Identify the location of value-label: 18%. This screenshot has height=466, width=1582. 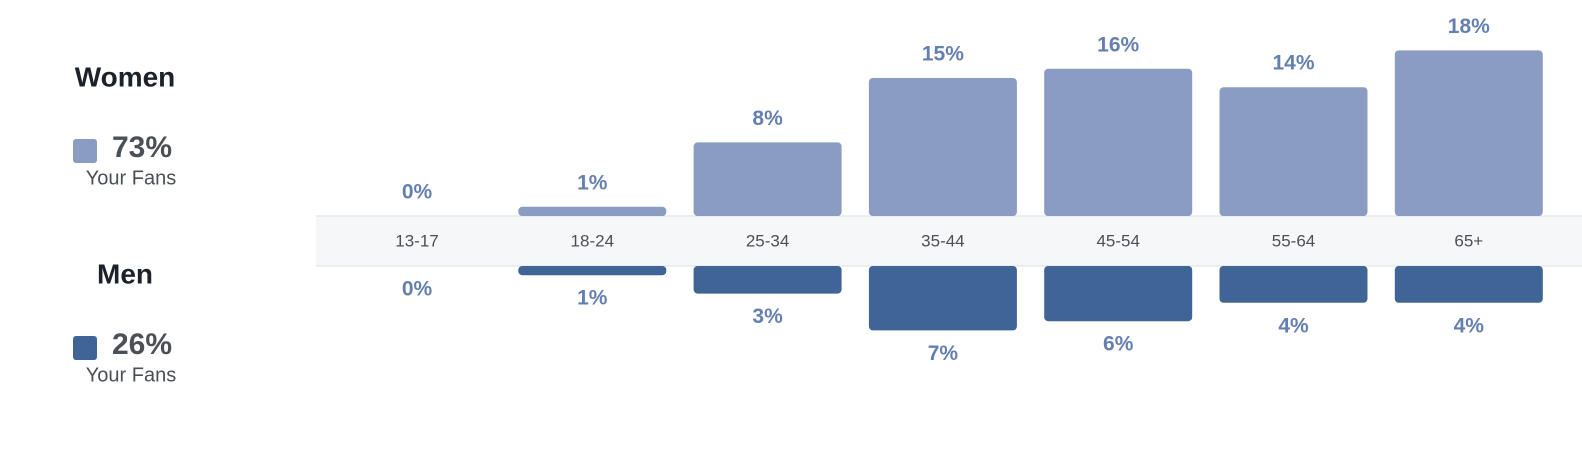
(1469, 26).